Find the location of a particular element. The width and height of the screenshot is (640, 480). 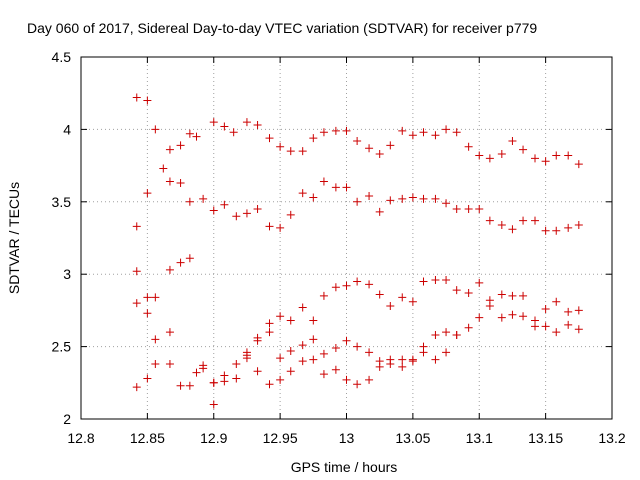

y-tick-label: 4 is located at coordinates (67, 129).